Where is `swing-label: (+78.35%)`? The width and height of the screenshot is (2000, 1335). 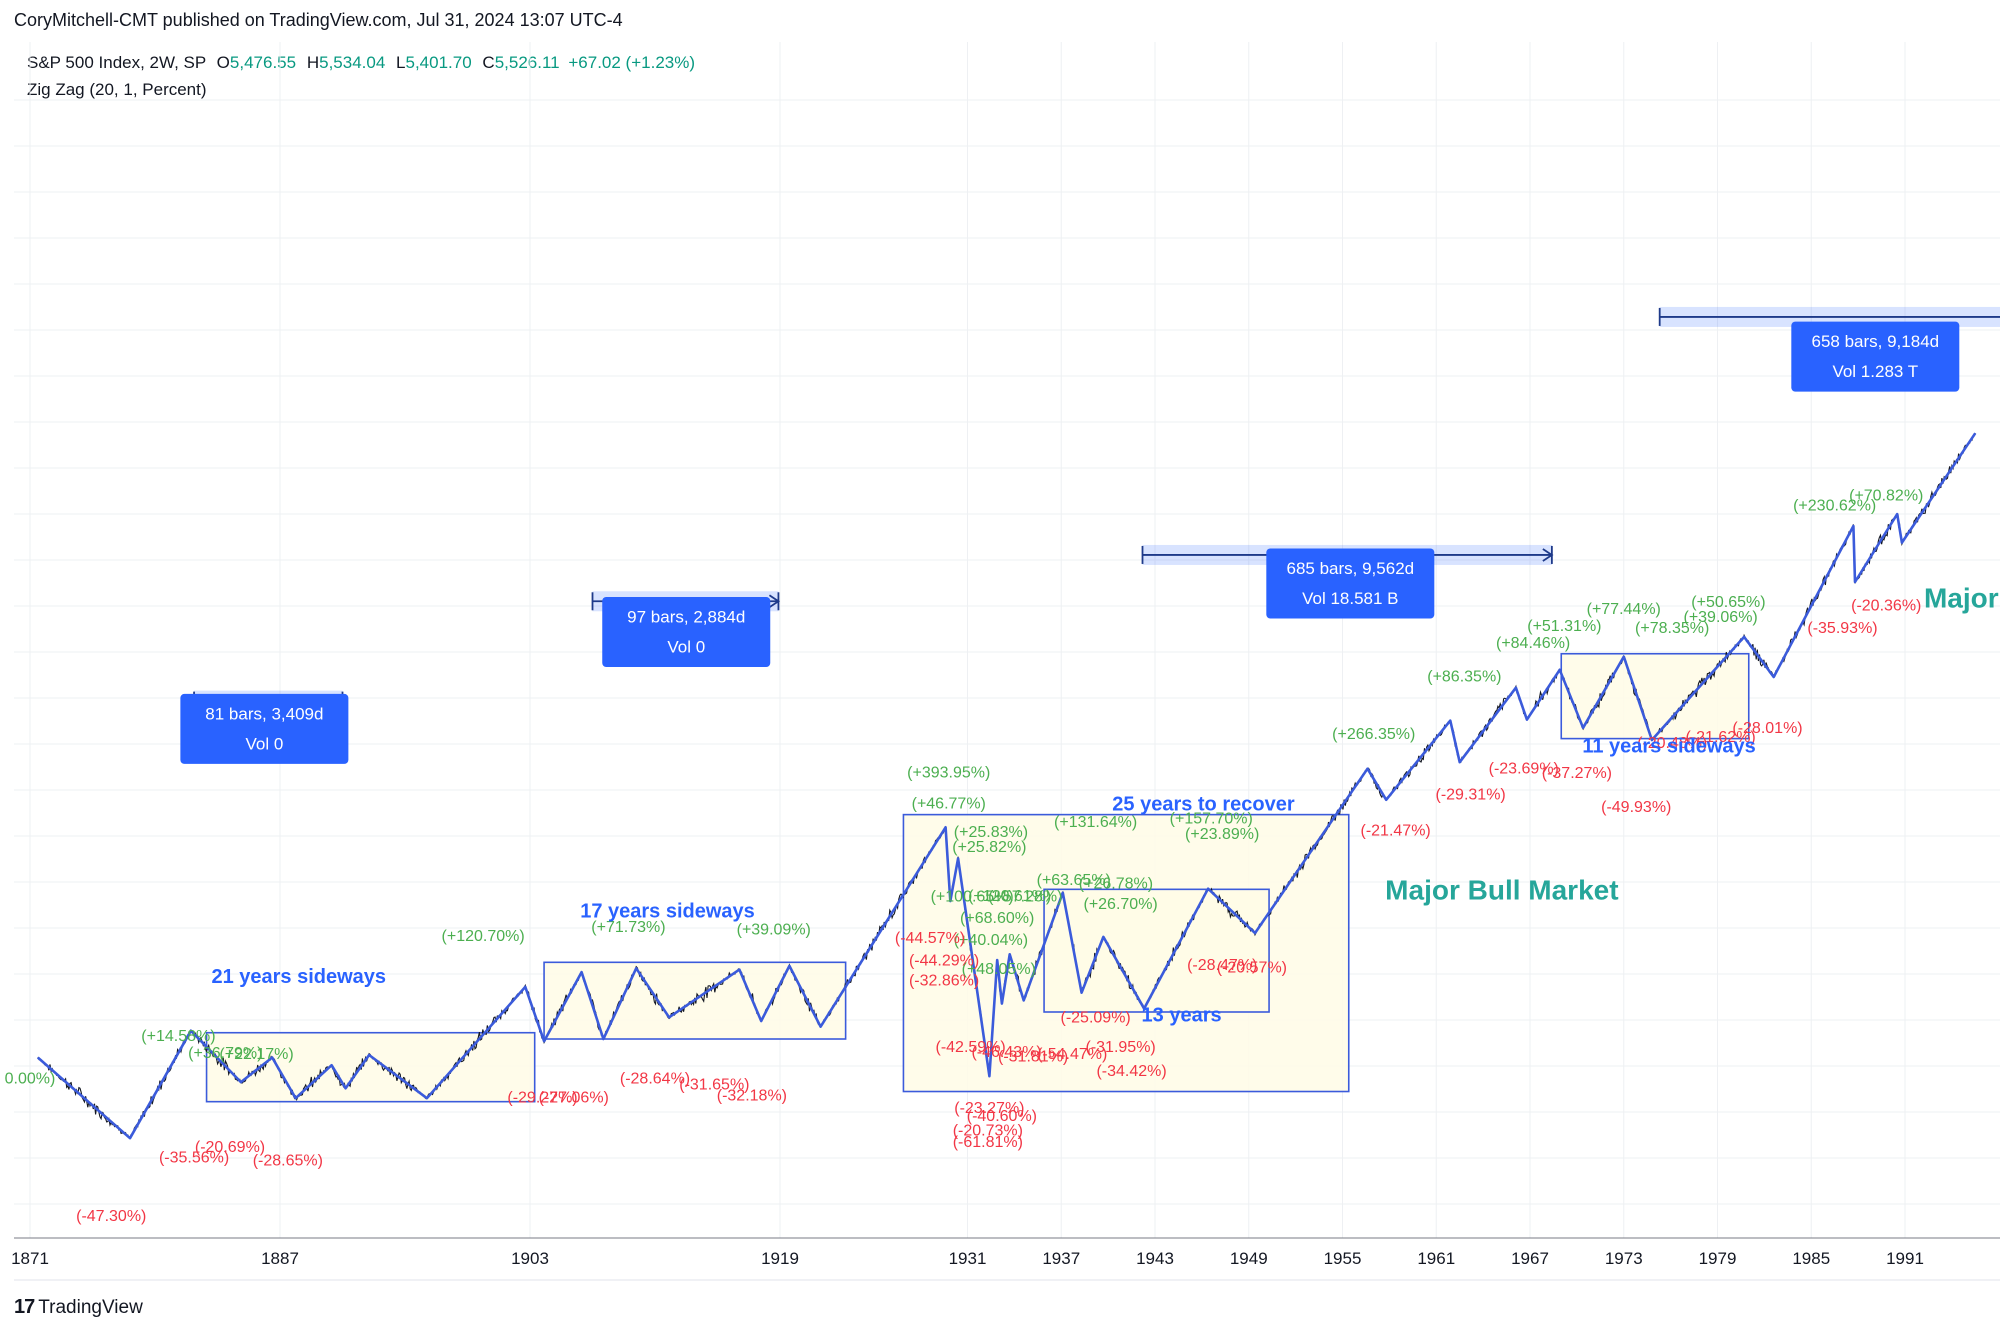
swing-label: (+78.35%) is located at coordinates (1672, 628).